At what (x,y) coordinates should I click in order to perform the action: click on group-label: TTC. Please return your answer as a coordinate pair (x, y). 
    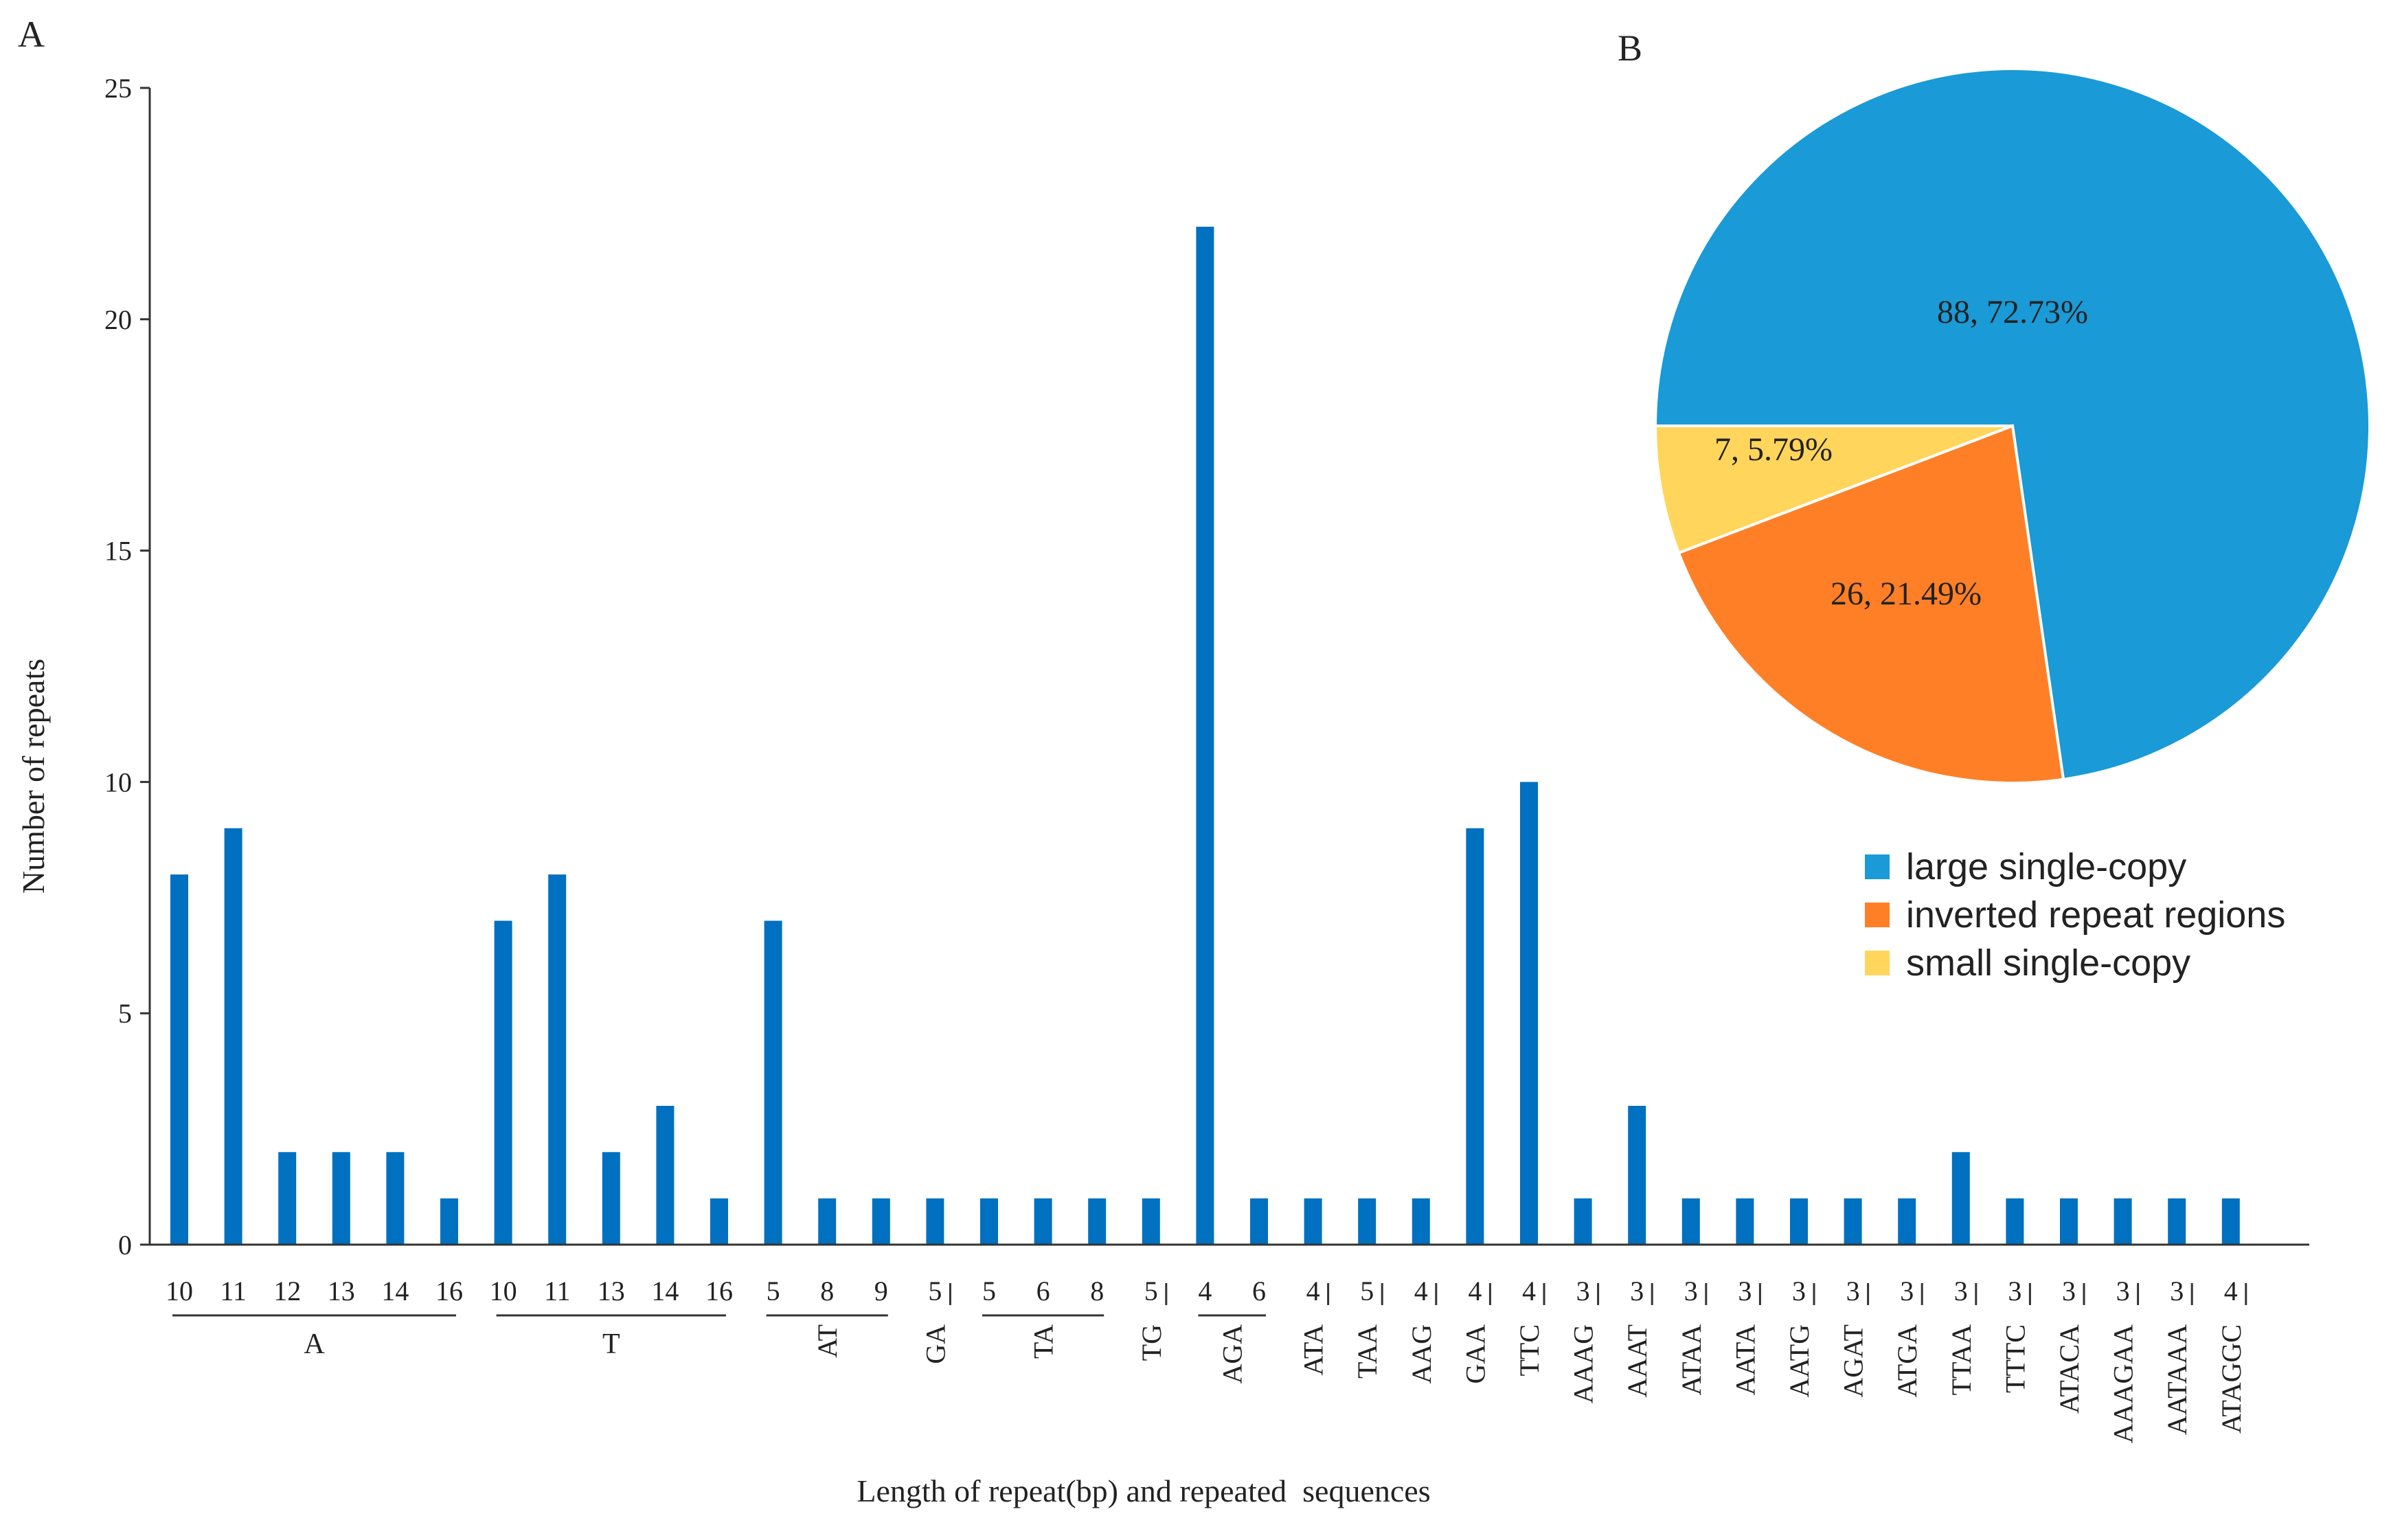
    Looking at the image, I should click on (1530, 1350).